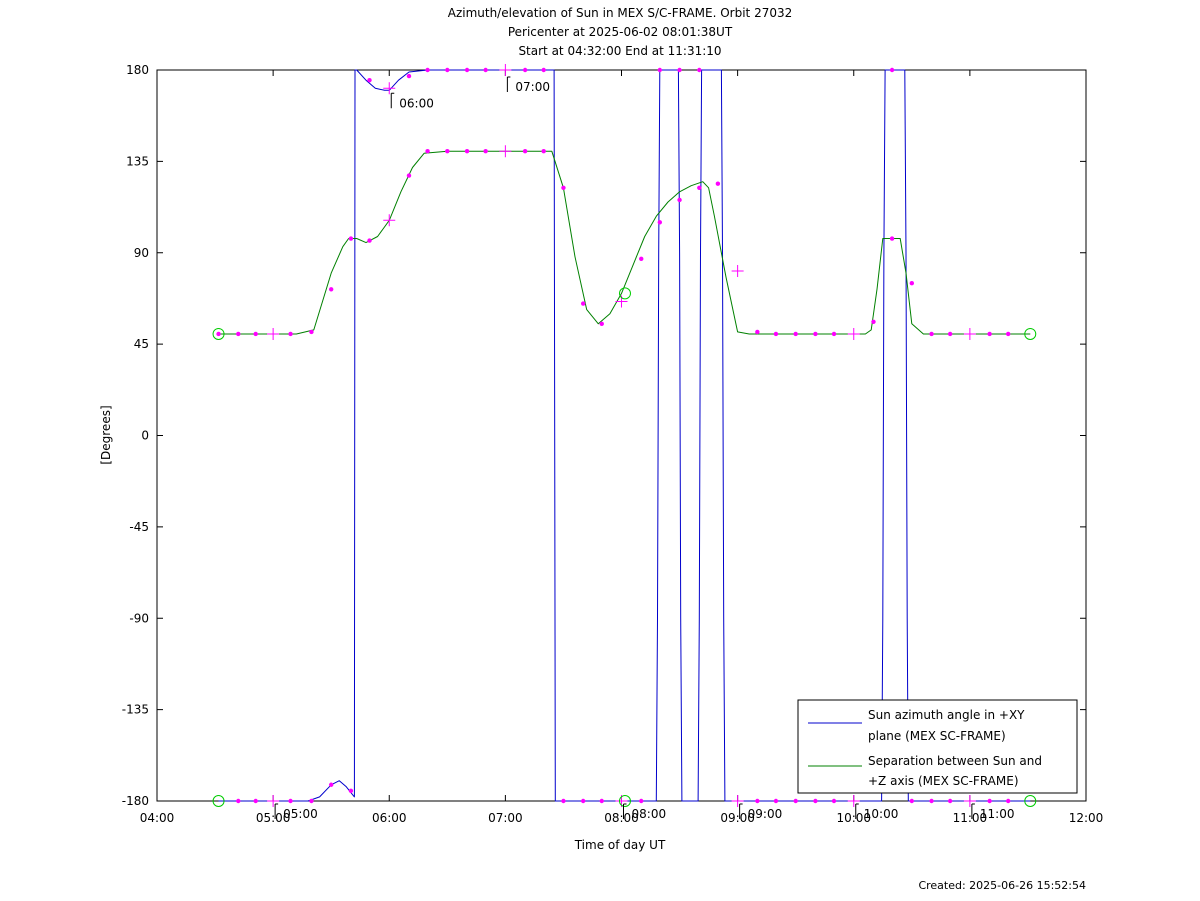  I want to click on x-tick-label: 05:00, so click(273, 818).